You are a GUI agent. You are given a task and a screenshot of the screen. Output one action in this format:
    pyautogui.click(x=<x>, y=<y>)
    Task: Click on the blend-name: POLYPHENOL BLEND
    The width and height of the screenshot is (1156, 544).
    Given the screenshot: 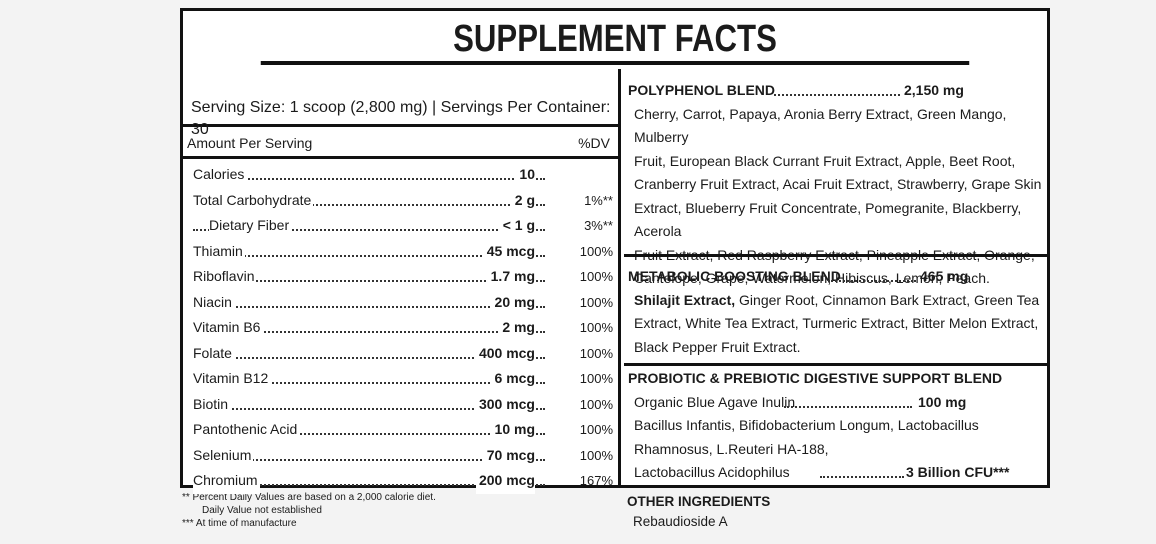 What is the action you would take?
    pyautogui.click(x=702, y=90)
    